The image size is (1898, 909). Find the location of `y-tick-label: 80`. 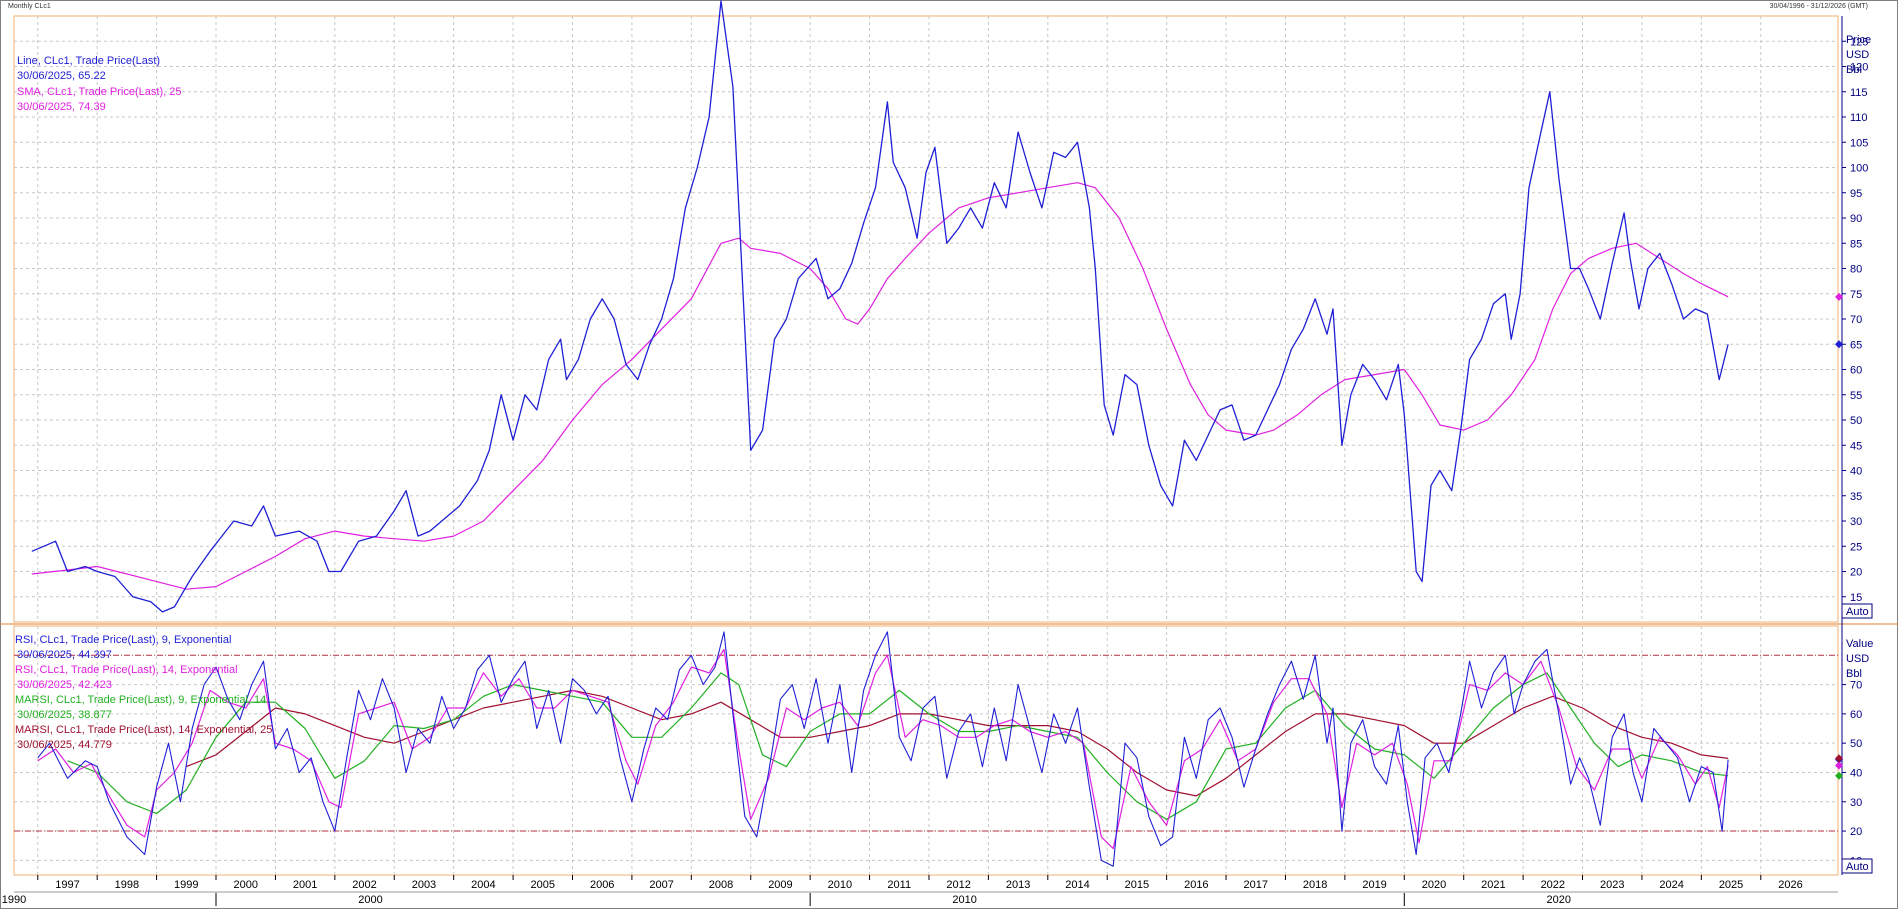

y-tick-label: 80 is located at coordinates (1856, 270).